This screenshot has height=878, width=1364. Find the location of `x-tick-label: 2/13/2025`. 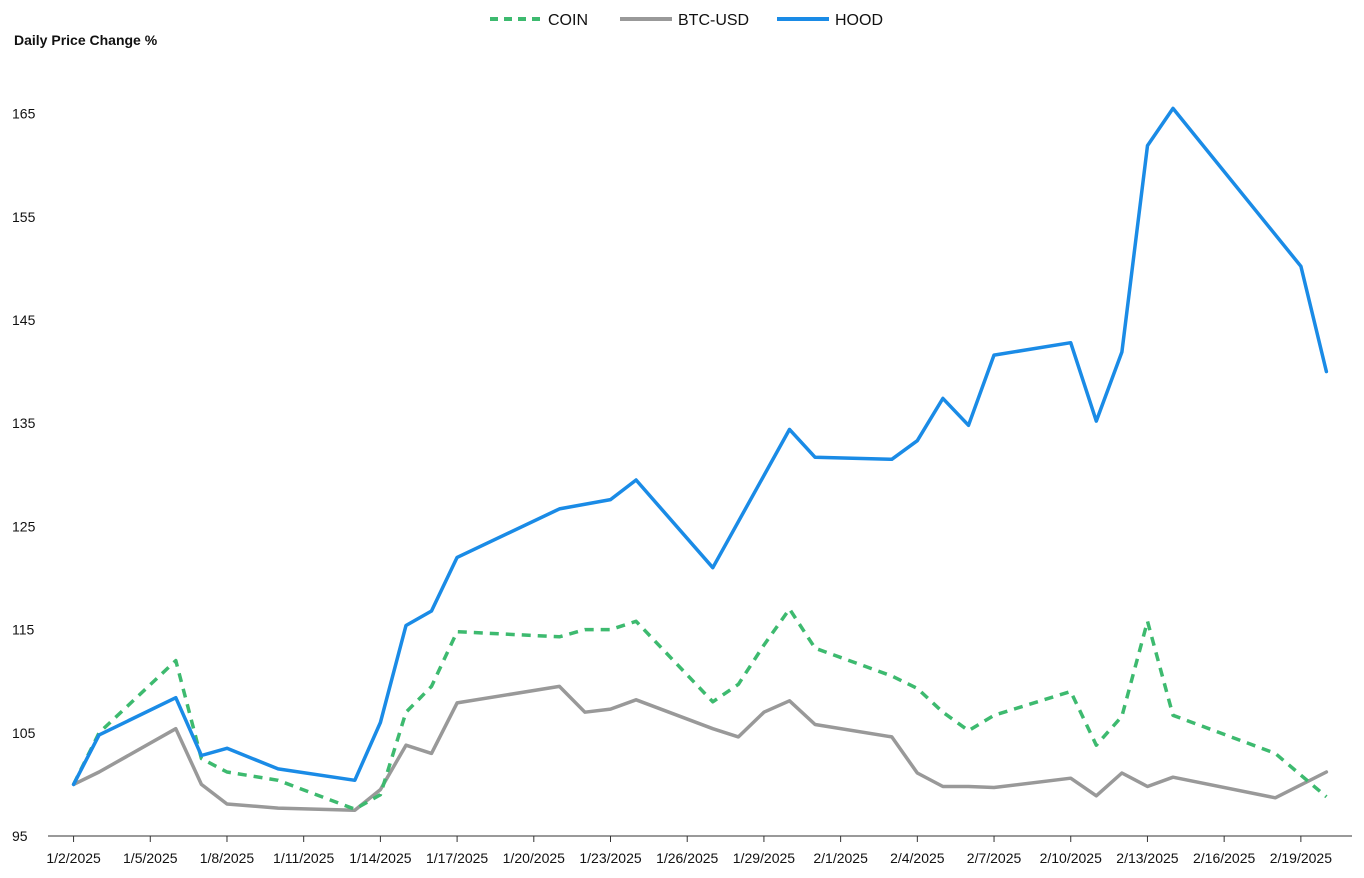

x-tick-label: 2/13/2025 is located at coordinates (1147, 858).